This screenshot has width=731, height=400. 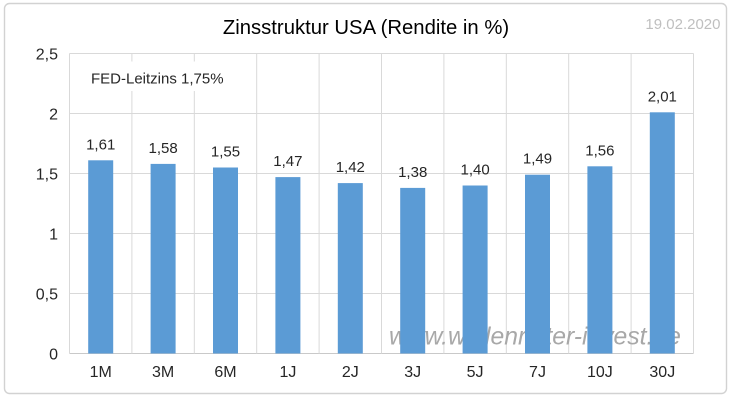 I want to click on svg-text: 2,01, so click(x=662, y=96).